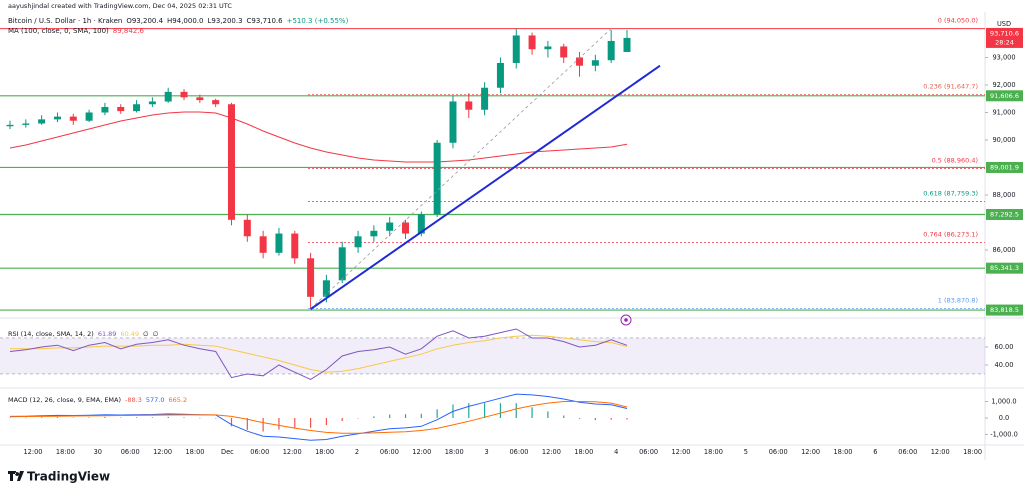  I want to click on ma-line, so click(318, 137).